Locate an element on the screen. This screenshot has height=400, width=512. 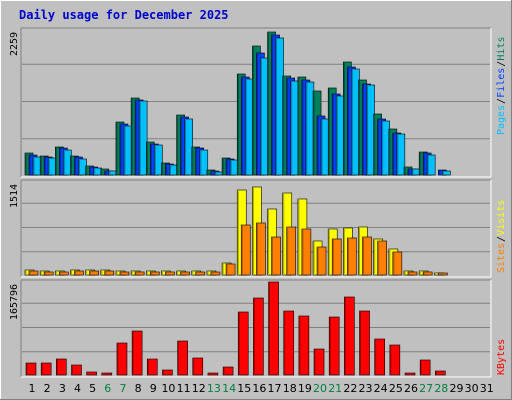
x-axis-label-day-15: 15 is located at coordinates (244, 388).